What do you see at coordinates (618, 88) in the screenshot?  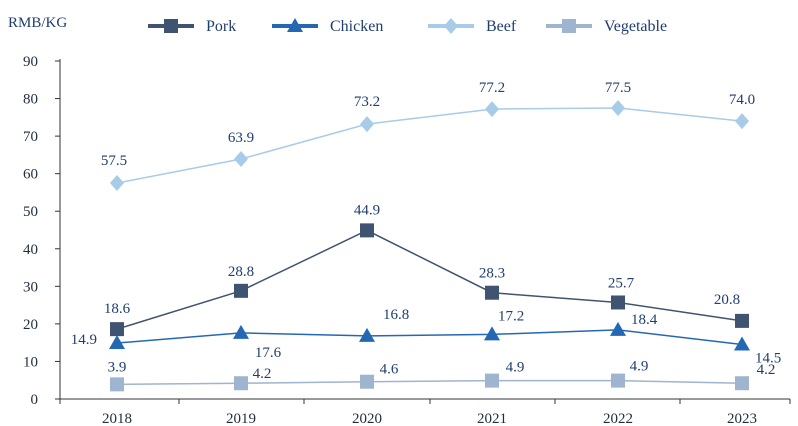 I see `beef-data-label: 77.5` at bounding box center [618, 88].